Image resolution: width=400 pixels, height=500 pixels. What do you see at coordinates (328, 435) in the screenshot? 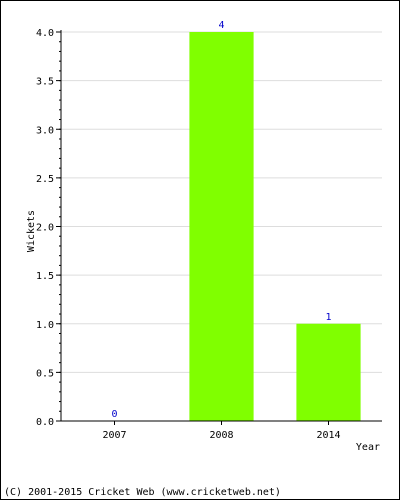
I see `x-tick-label: 2014` at bounding box center [328, 435].